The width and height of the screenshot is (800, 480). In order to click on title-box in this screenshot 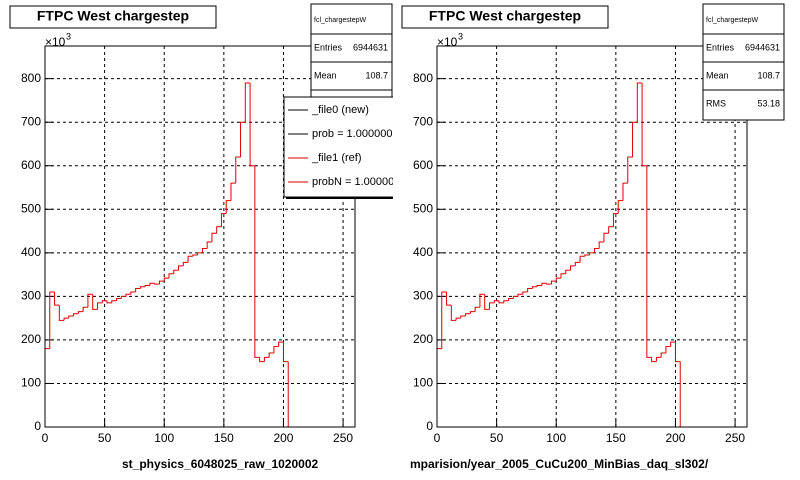, I will do `click(113, 17)`.